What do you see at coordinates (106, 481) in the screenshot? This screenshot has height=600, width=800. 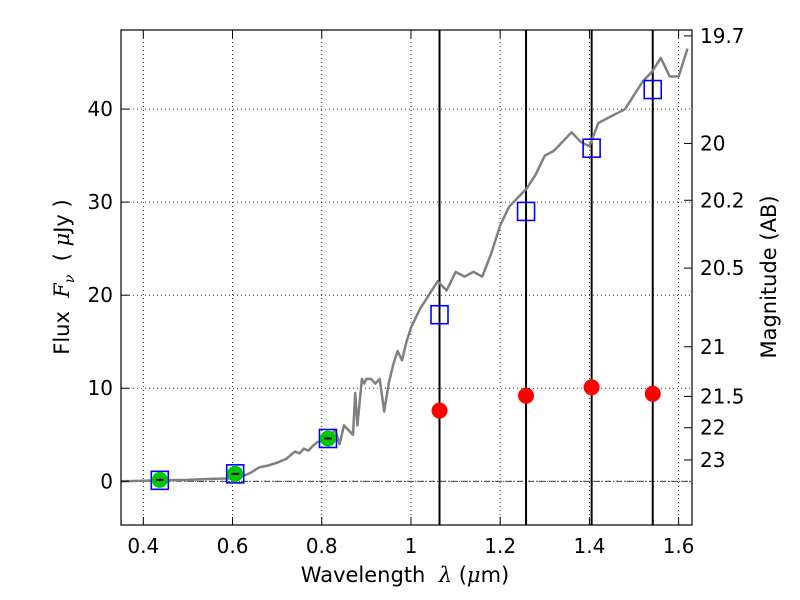 I see `y-tick-label: 0` at bounding box center [106, 481].